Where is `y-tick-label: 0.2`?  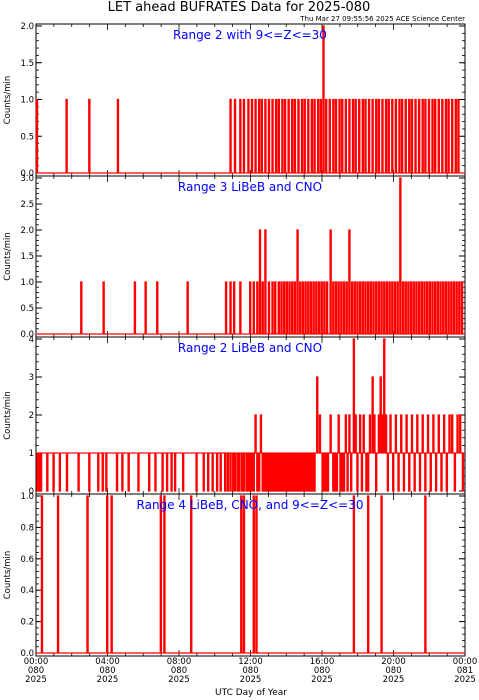 y-tick-label: 0.2 is located at coordinates (27, 623).